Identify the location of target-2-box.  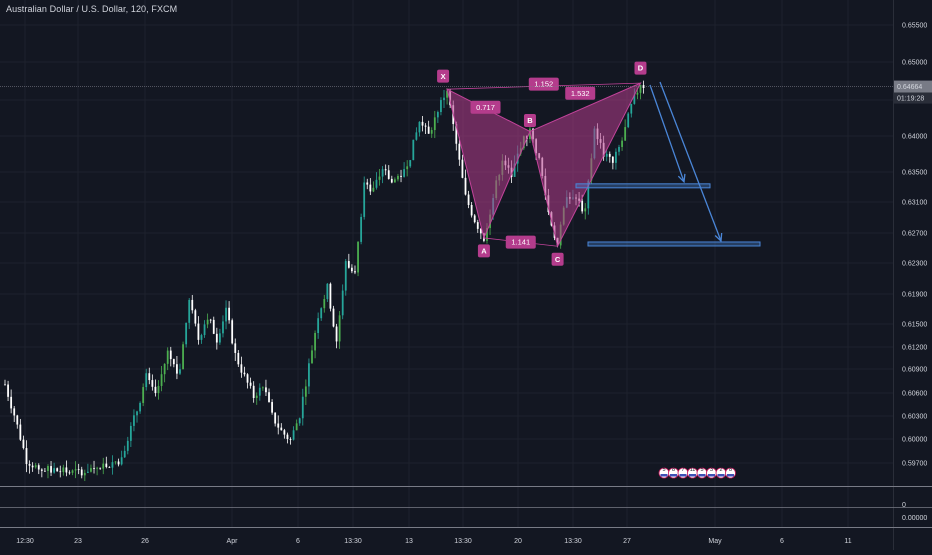
(674, 244).